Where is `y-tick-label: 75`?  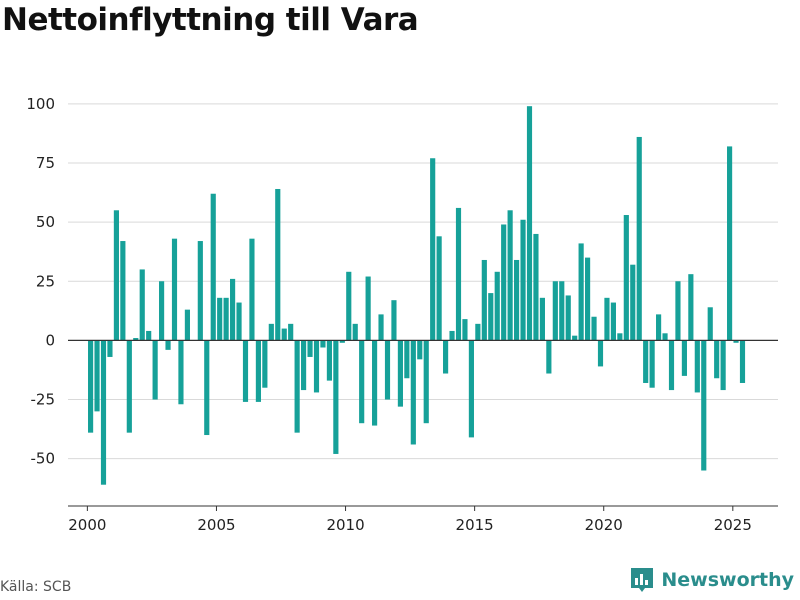 y-tick-label: 75 is located at coordinates (45, 163).